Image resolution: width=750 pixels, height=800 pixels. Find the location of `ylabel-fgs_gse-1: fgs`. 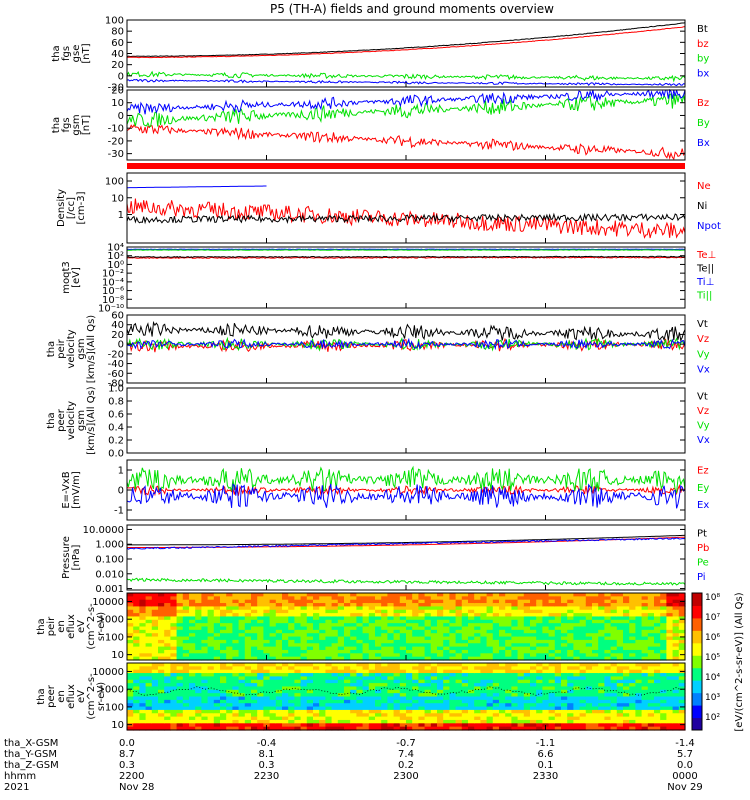

ylabel-fgs_gse-1: fgs is located at coordinates (66, 53).